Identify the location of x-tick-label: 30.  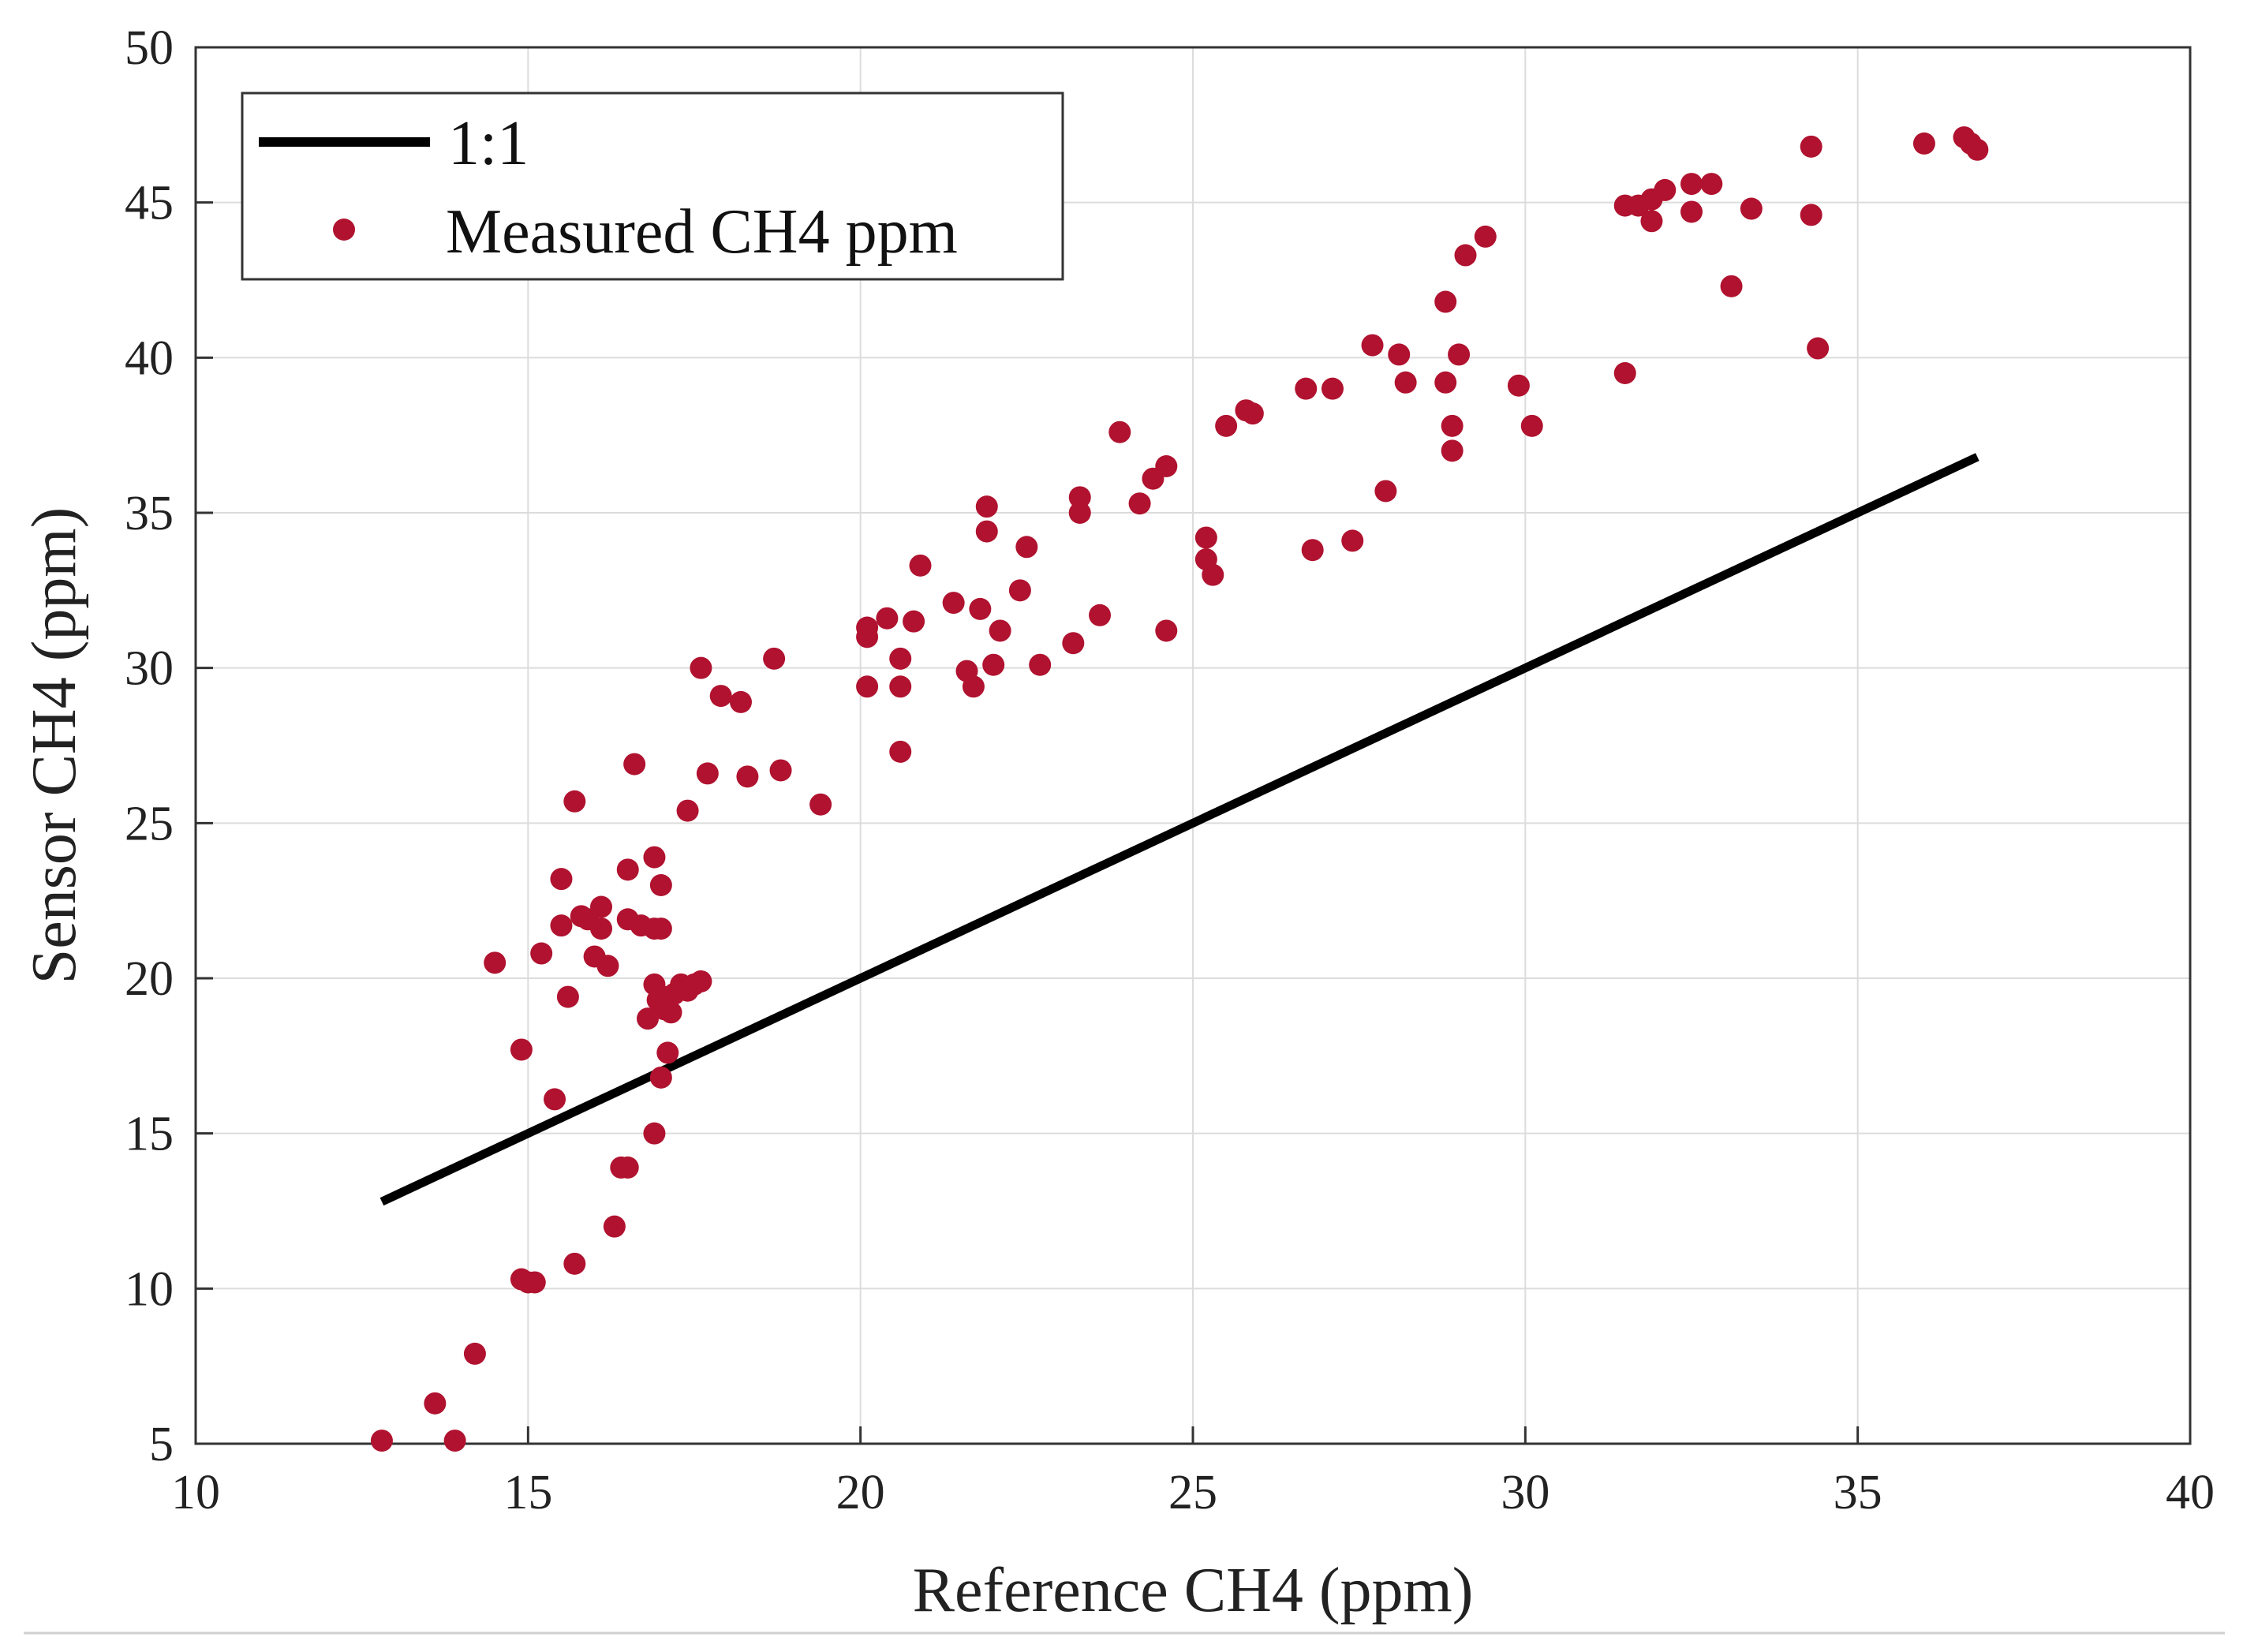
(1525, 1492).